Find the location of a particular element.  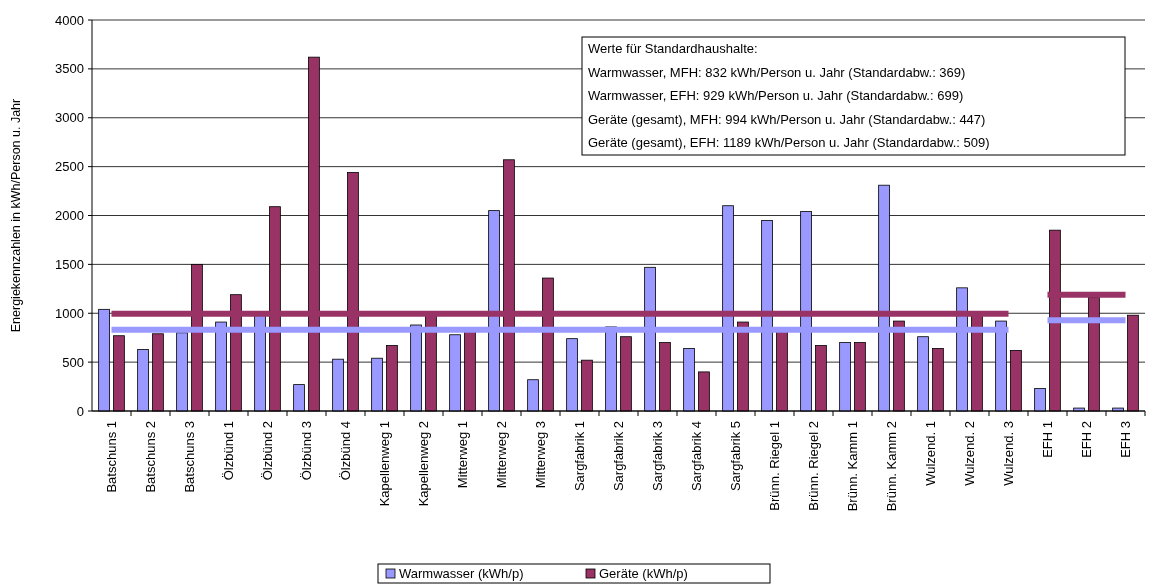

y-tick-label: 1000 is located at coordinates (69, 313).